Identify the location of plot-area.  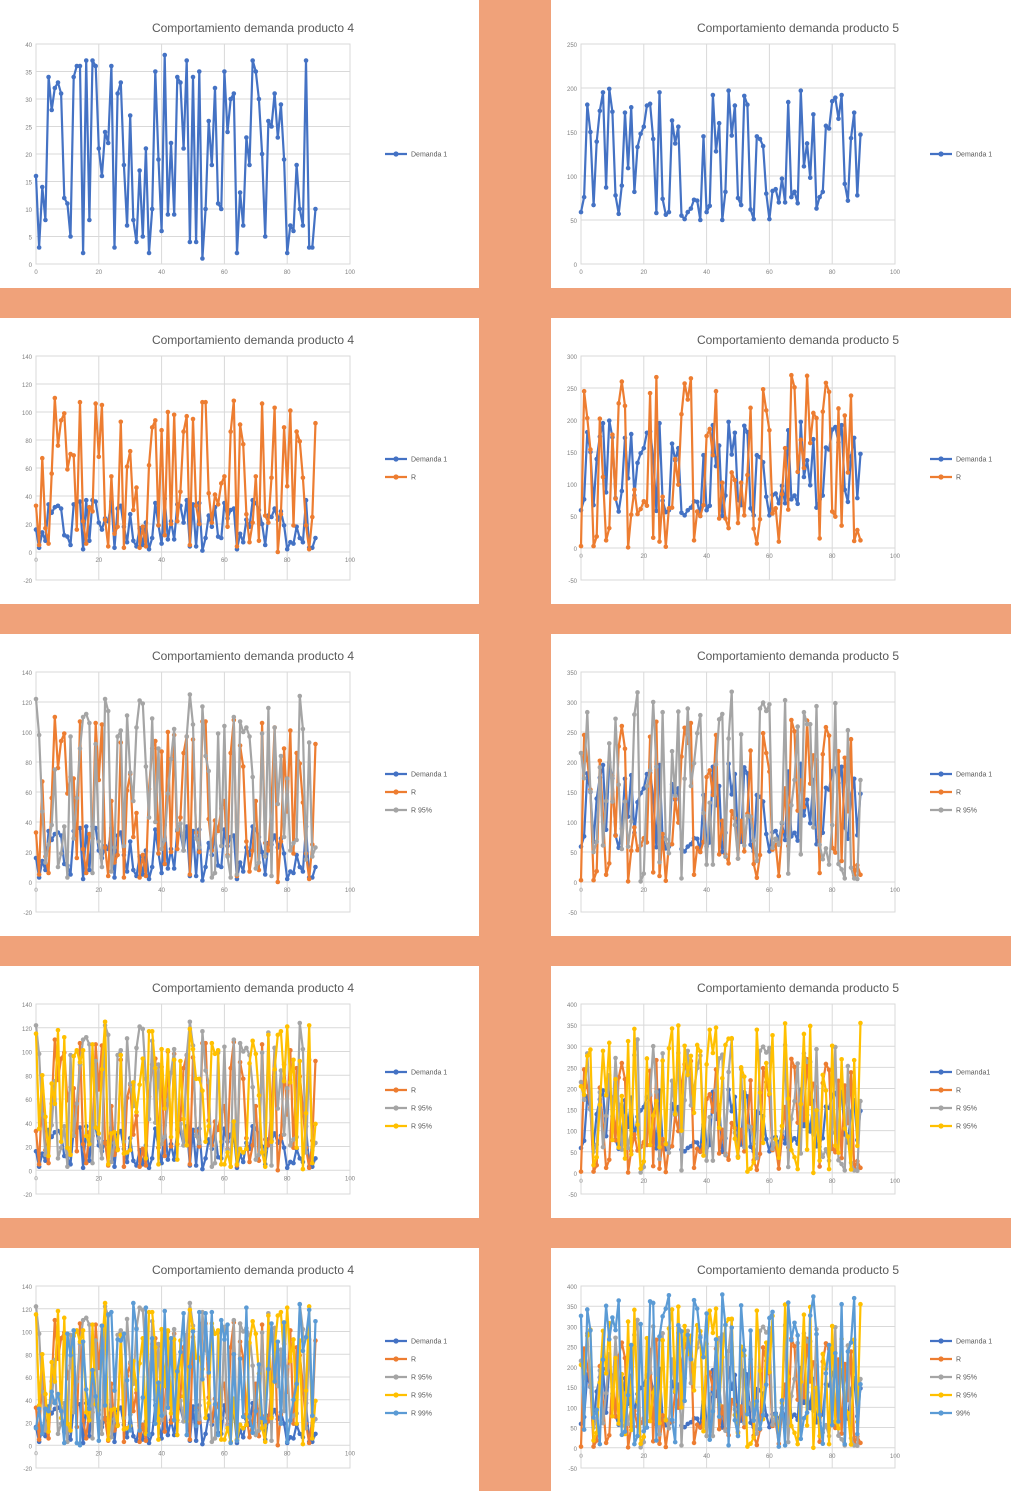
(193, 1099).